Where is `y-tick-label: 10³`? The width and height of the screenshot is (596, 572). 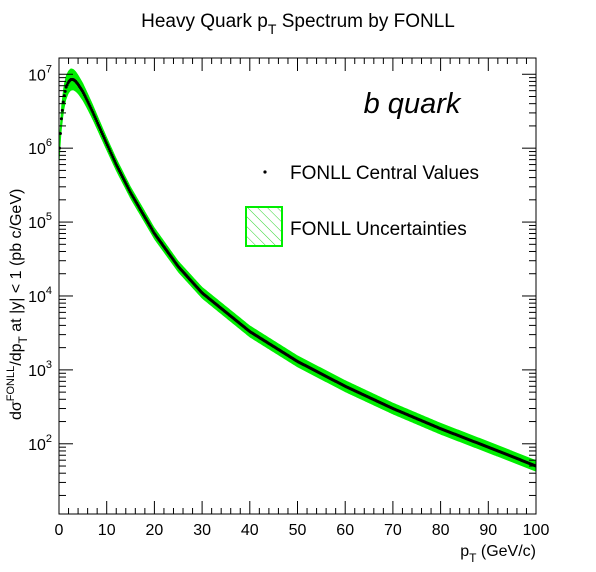 y-tick-label: 10³ is located at coordinates (40, 369).